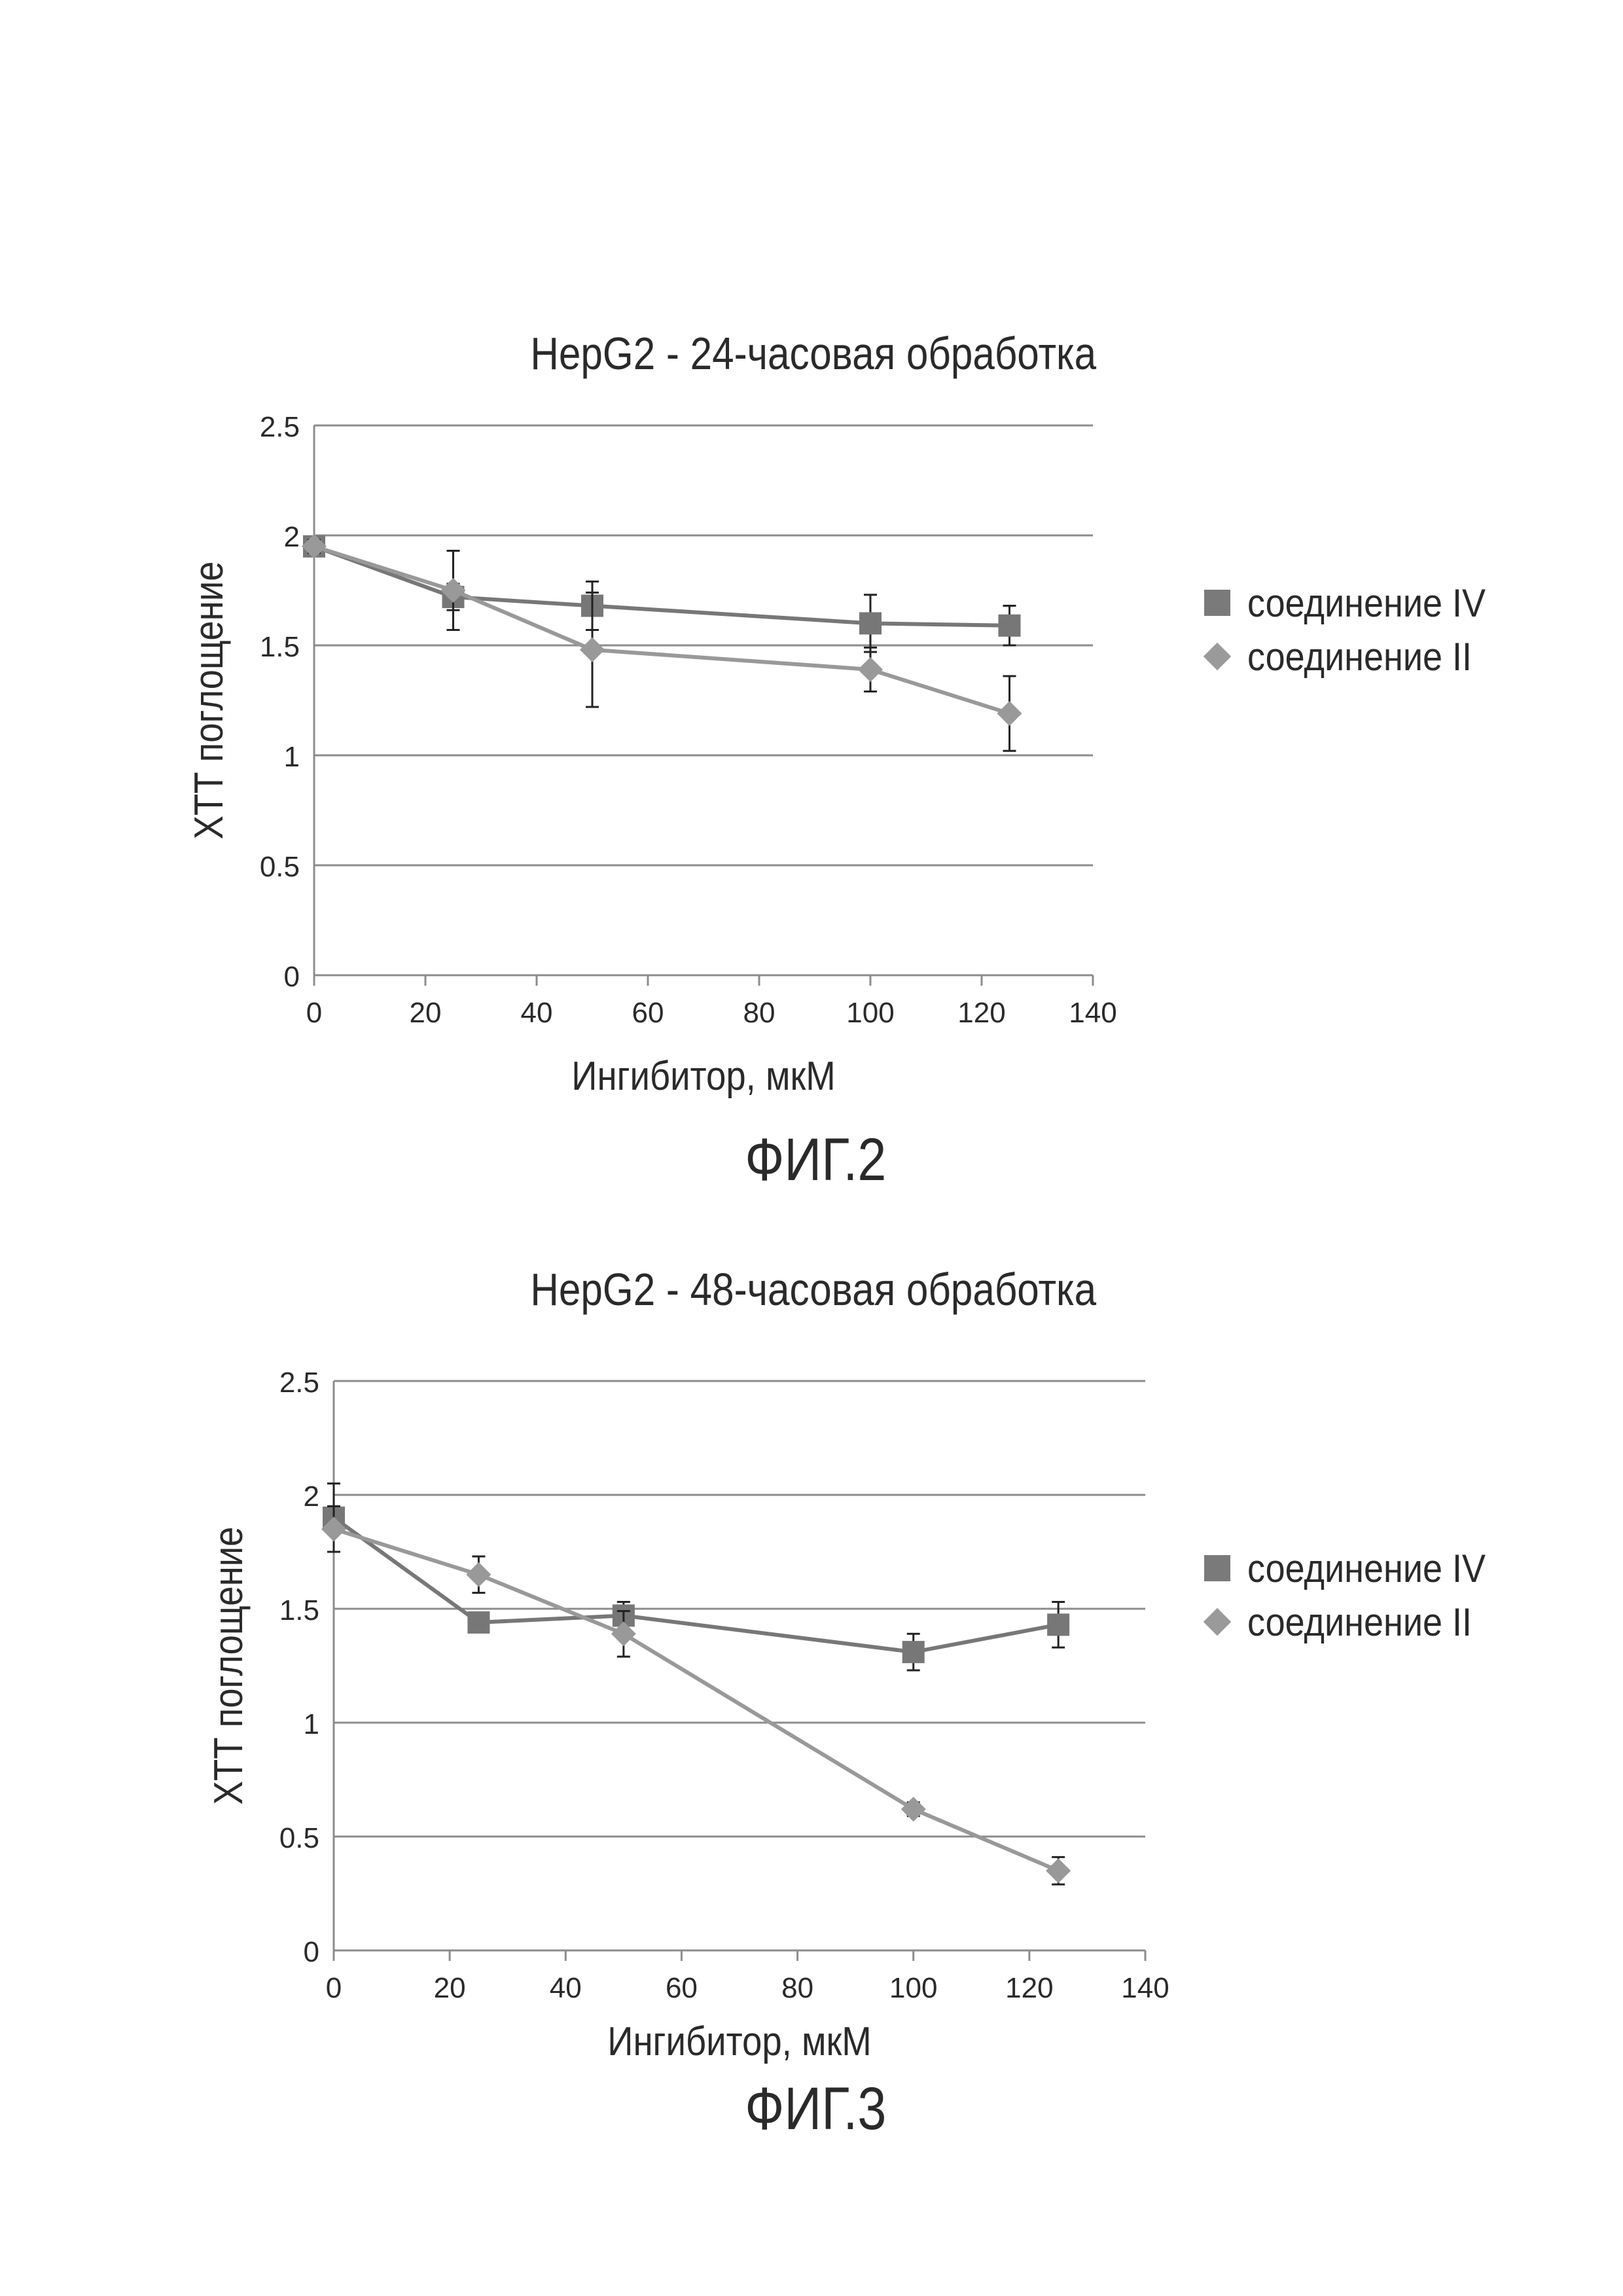 This screenshot has width=1623, height=2296. I want to click on chart-title: HepG2 - 24-часовая обработка, so click(813, 353).